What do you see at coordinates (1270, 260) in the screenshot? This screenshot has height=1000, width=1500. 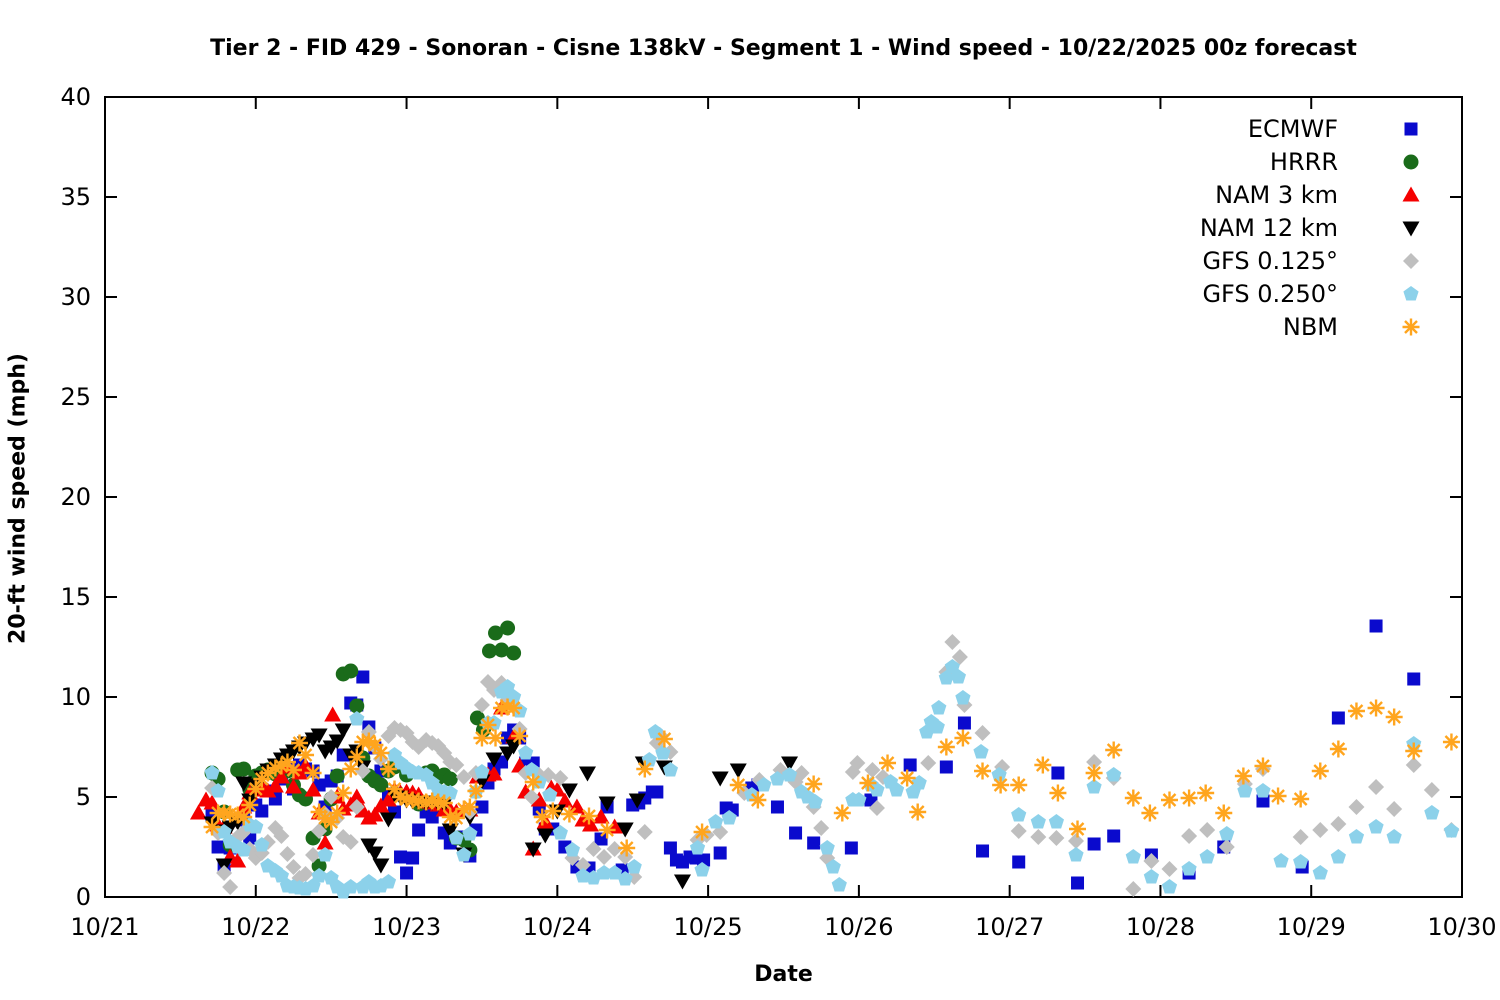 I see `legend-label: GFS 0.125°` at bounding box center [1270, 260].